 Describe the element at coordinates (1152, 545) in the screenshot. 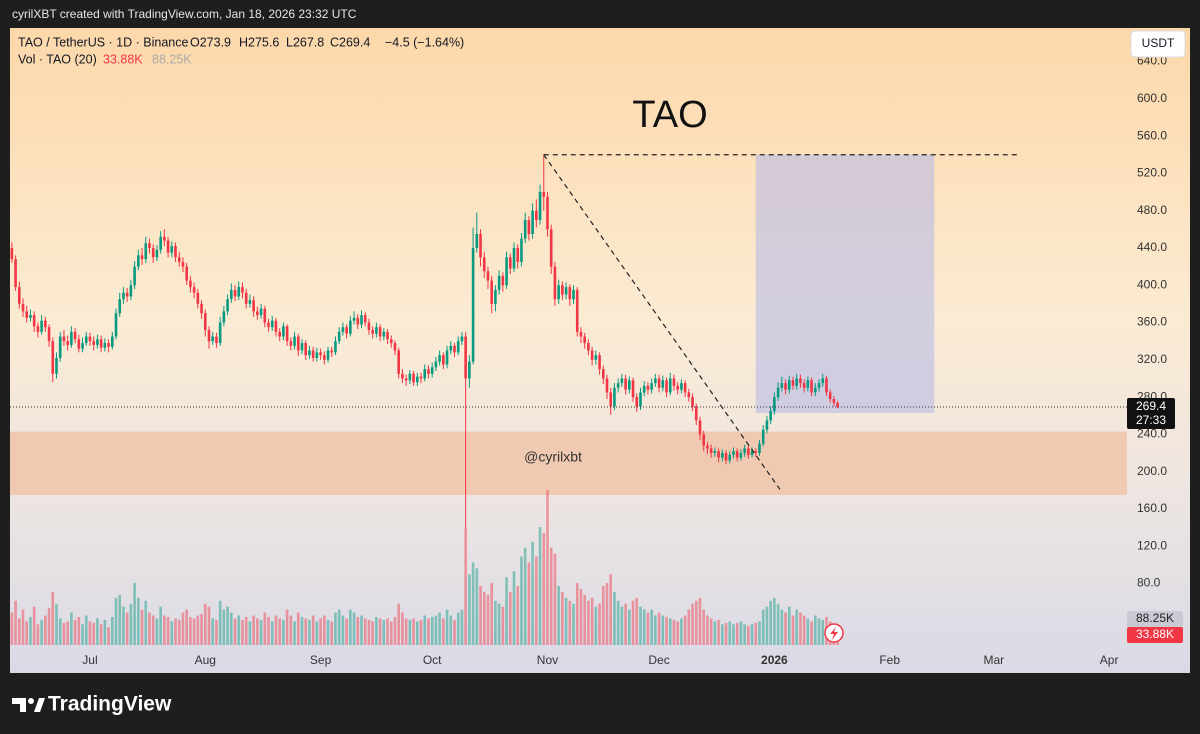

I see `y-tick-label: 120.0` at that location.